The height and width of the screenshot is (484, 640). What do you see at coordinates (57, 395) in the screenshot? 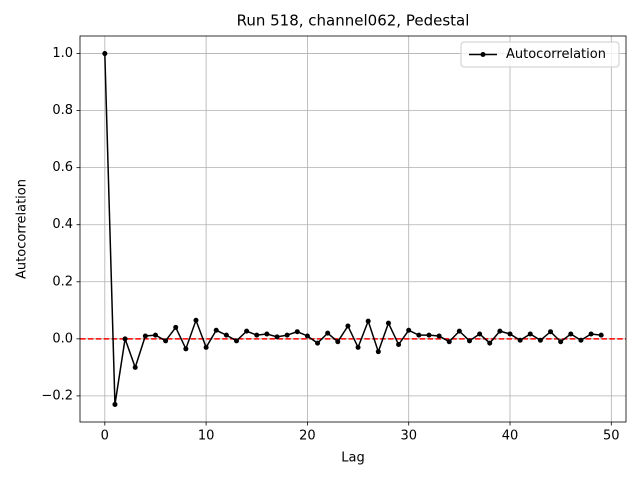
I see `y-tick-label: −0.2` at bounding box center [57, 395].